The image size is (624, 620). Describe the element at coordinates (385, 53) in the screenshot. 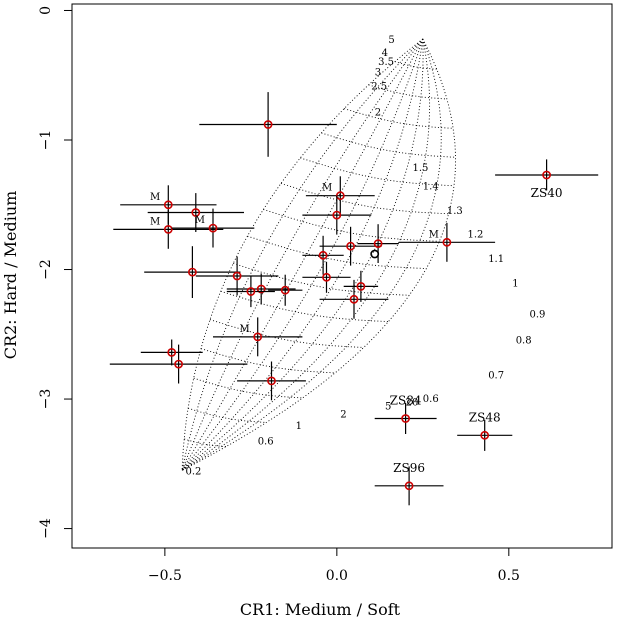

I see `grid-label: 4` at that location.